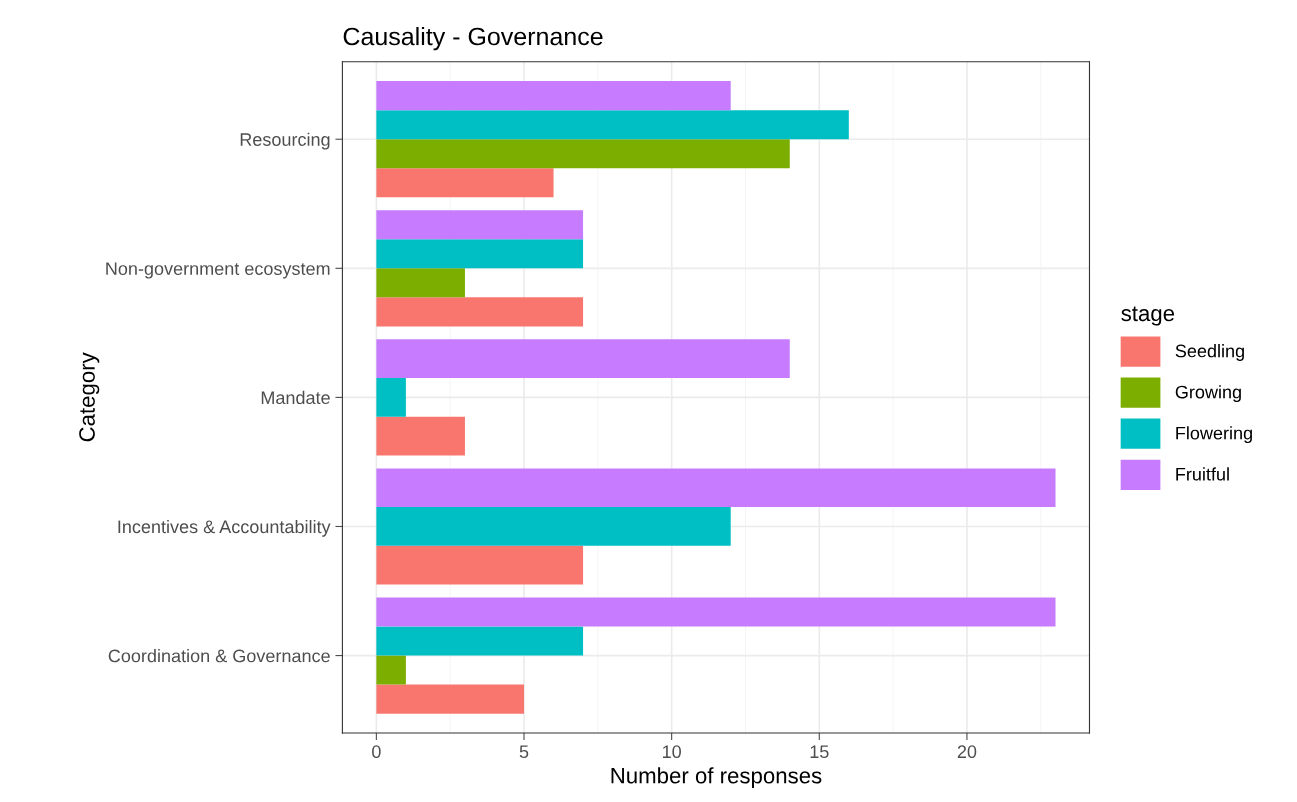  I want to click on y-tick-label: Coordination & Governance, so click(219, 656).